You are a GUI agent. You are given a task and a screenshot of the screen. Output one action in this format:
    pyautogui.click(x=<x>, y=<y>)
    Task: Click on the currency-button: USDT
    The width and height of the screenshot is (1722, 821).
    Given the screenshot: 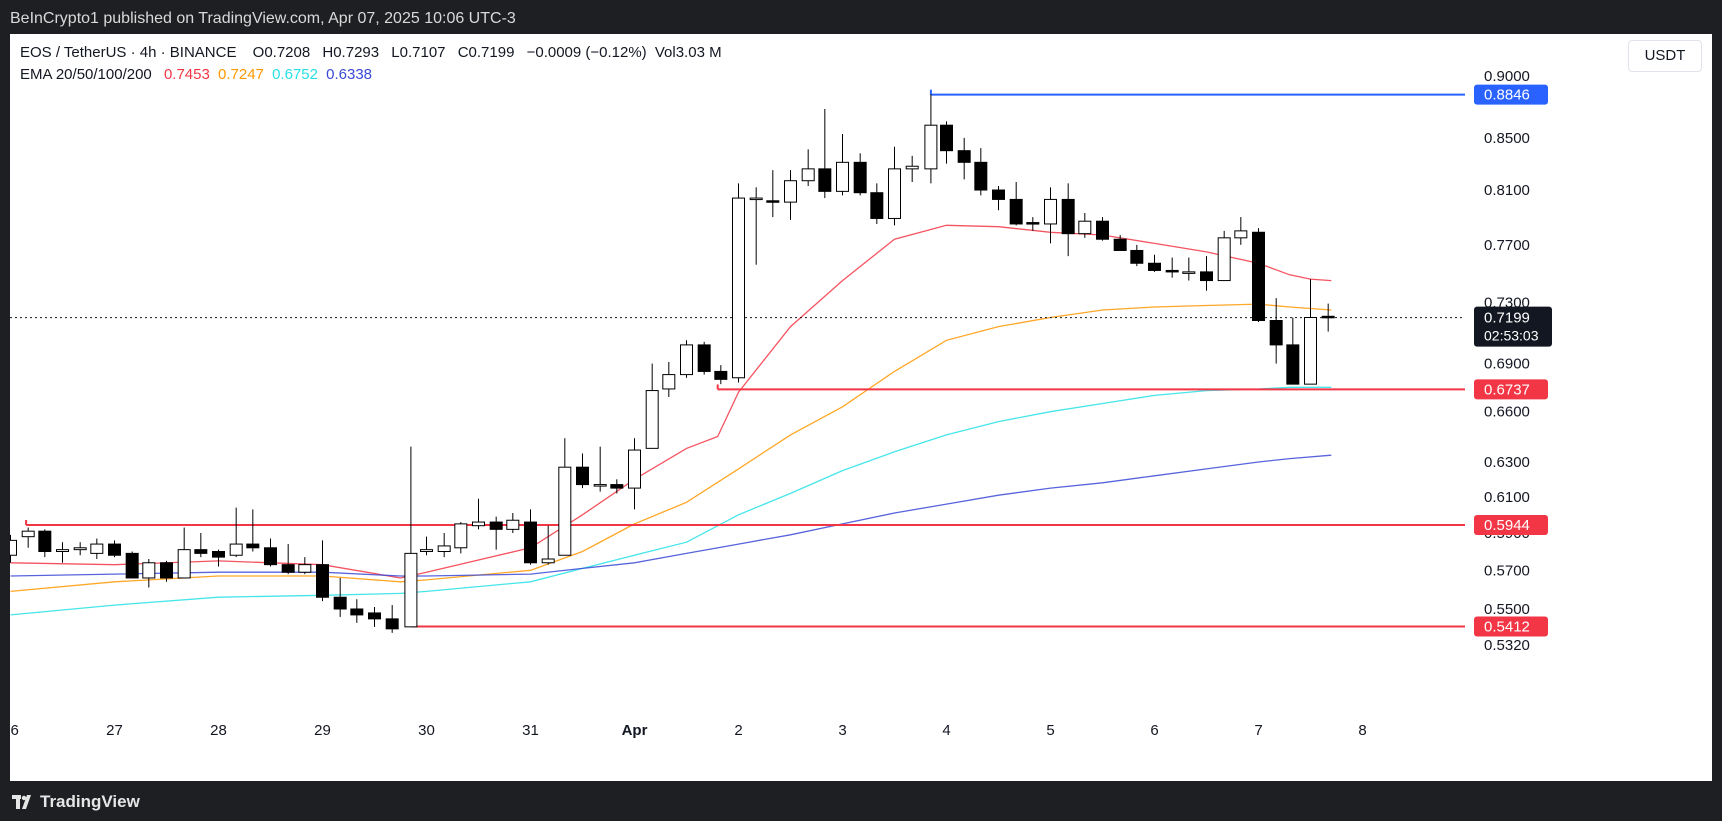 What is the action you would take?
    pyautogui.click(x=1665, y=56)
    